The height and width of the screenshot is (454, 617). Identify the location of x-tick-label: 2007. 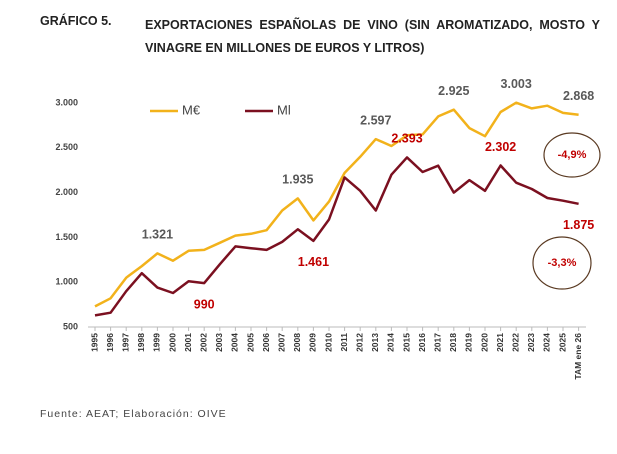
(281, 342).